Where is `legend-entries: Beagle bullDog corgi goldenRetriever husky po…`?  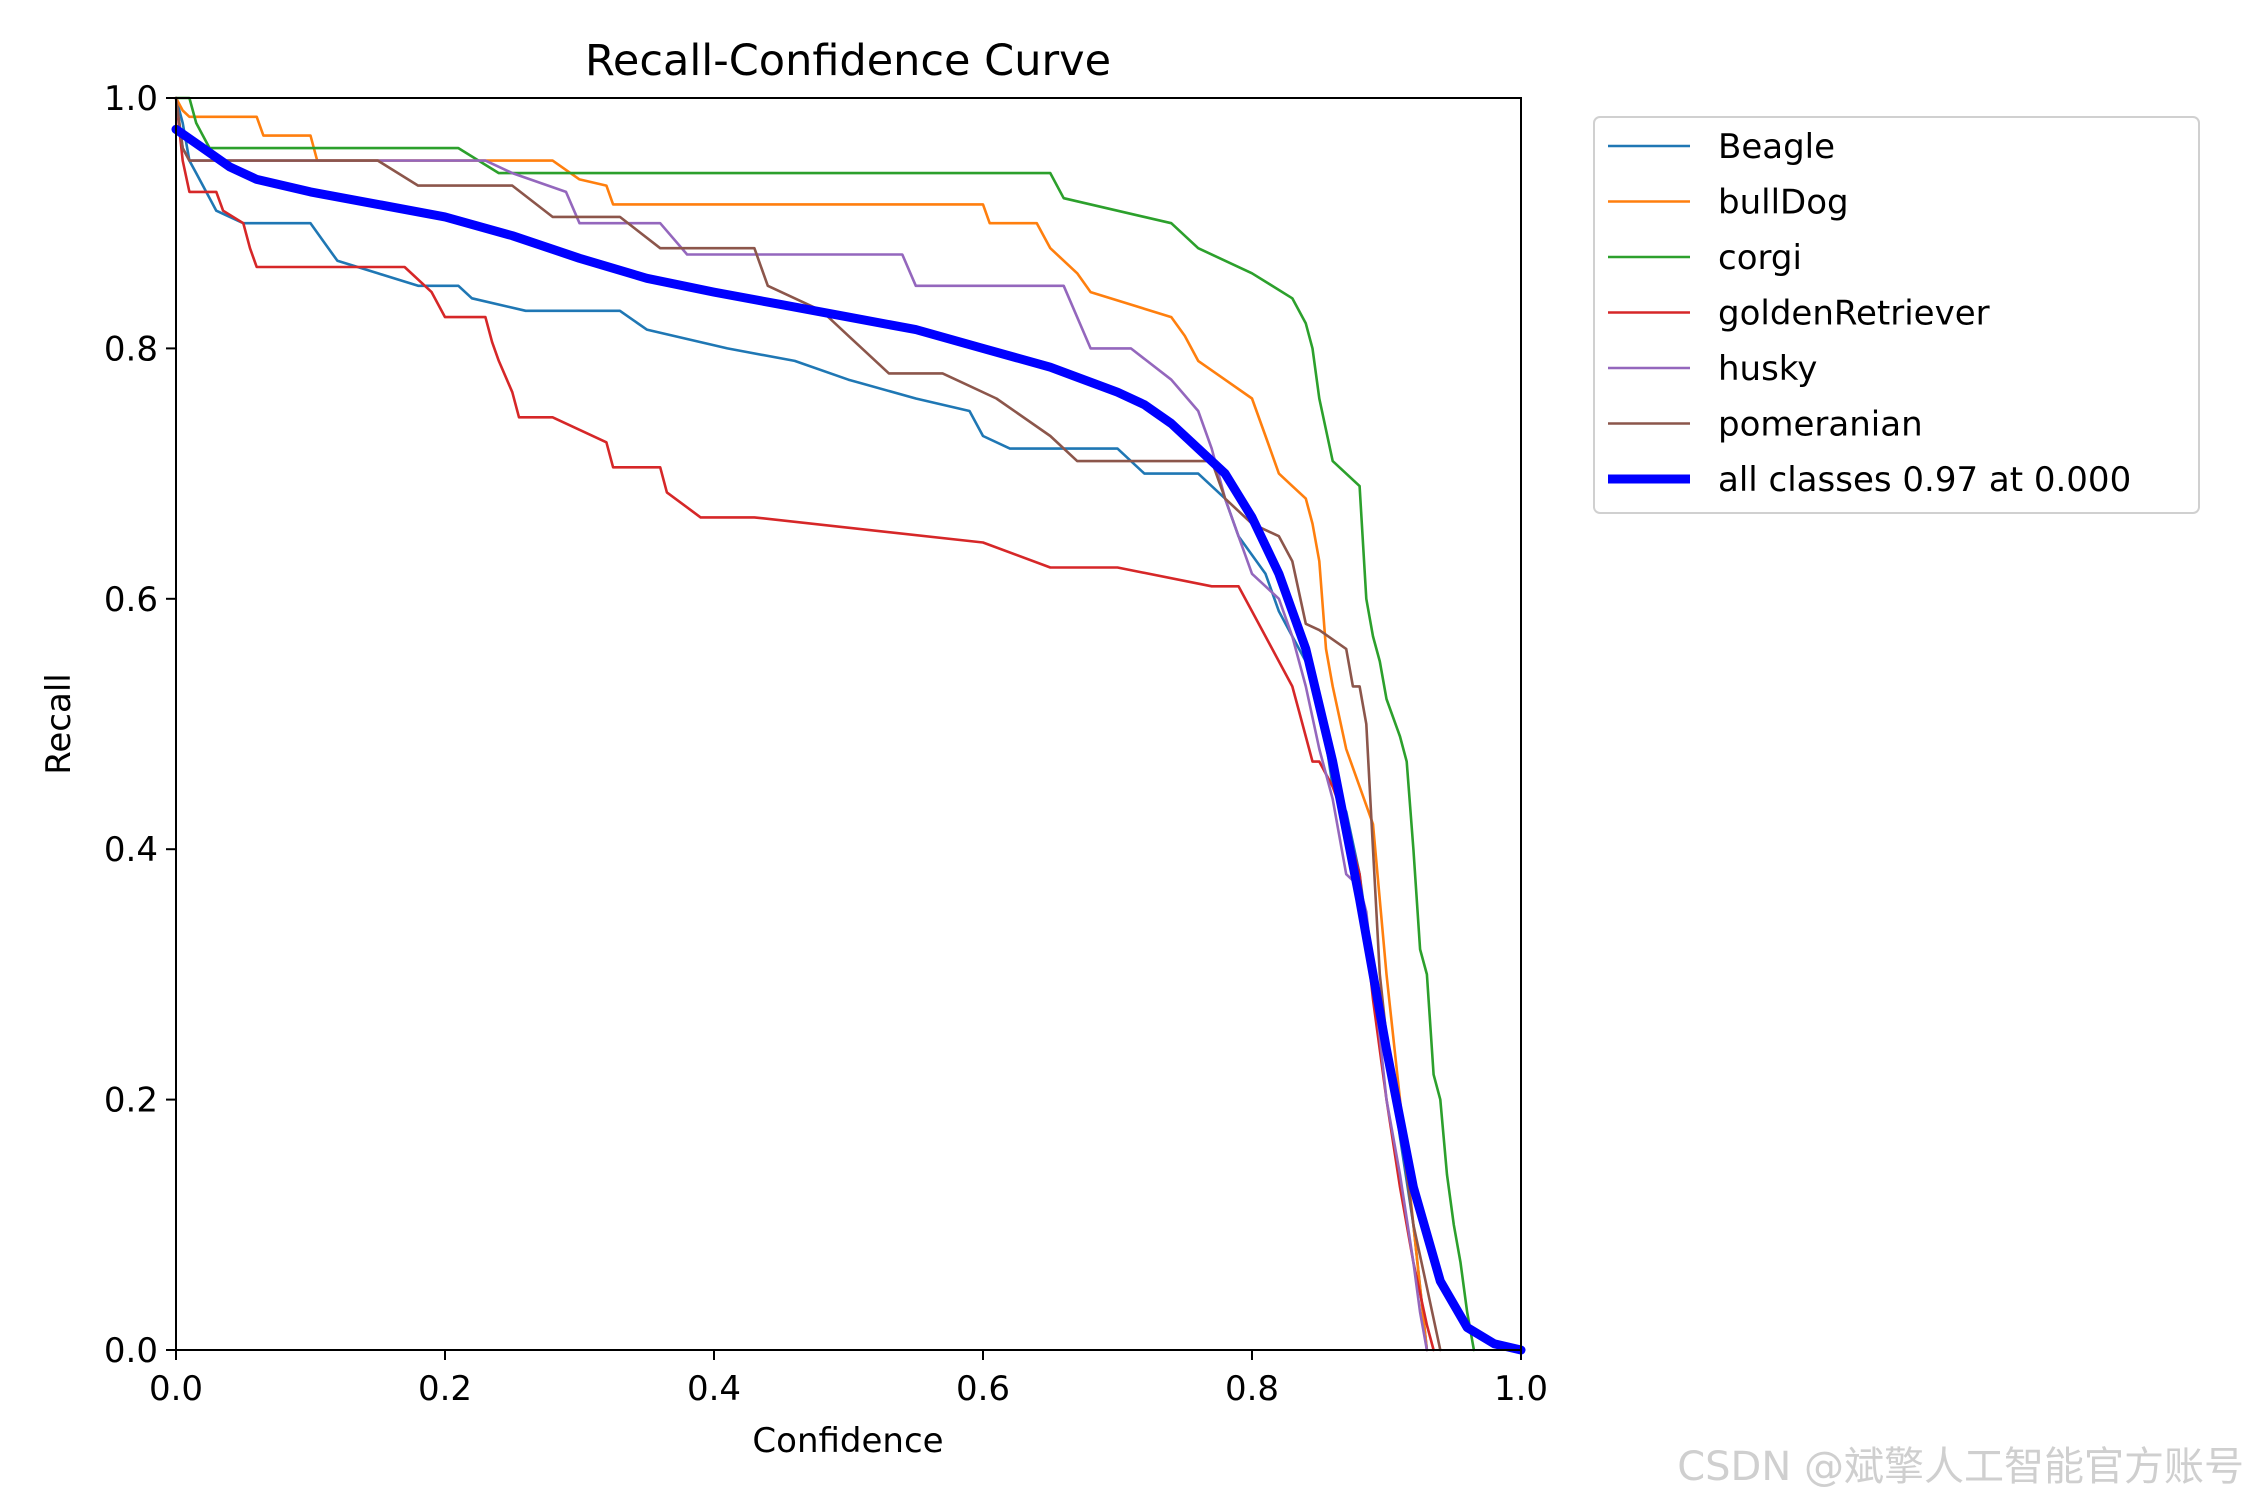
legend-entries: Beagle bullDog corgi goldenRetriever husky po… is located at coordinates (1869, 313).